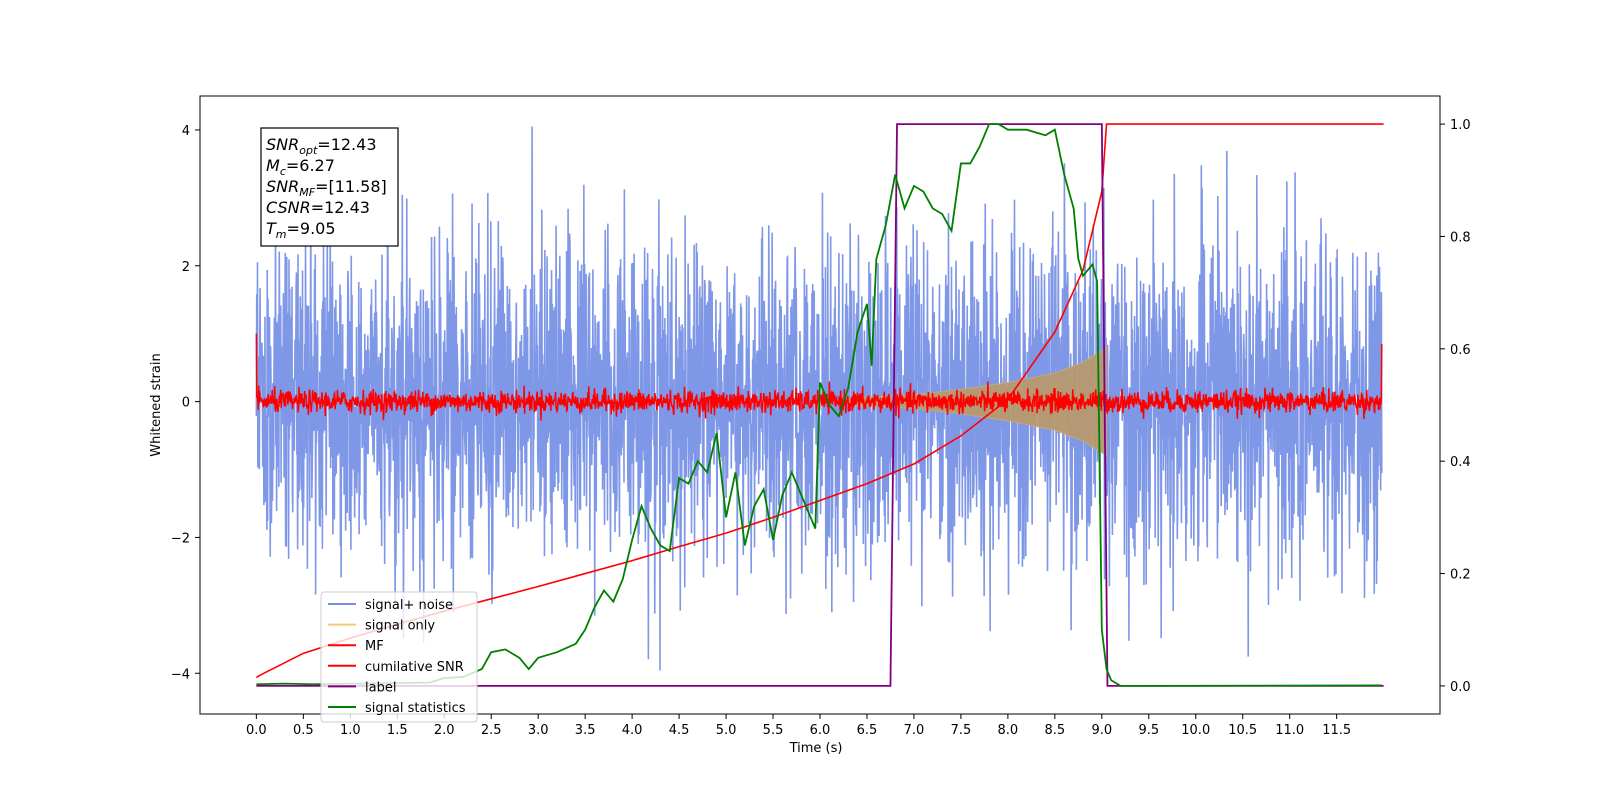 This screenshot has height=800, width=1600. I want to click on x-tick-label: 4.5, so click(679, 730).